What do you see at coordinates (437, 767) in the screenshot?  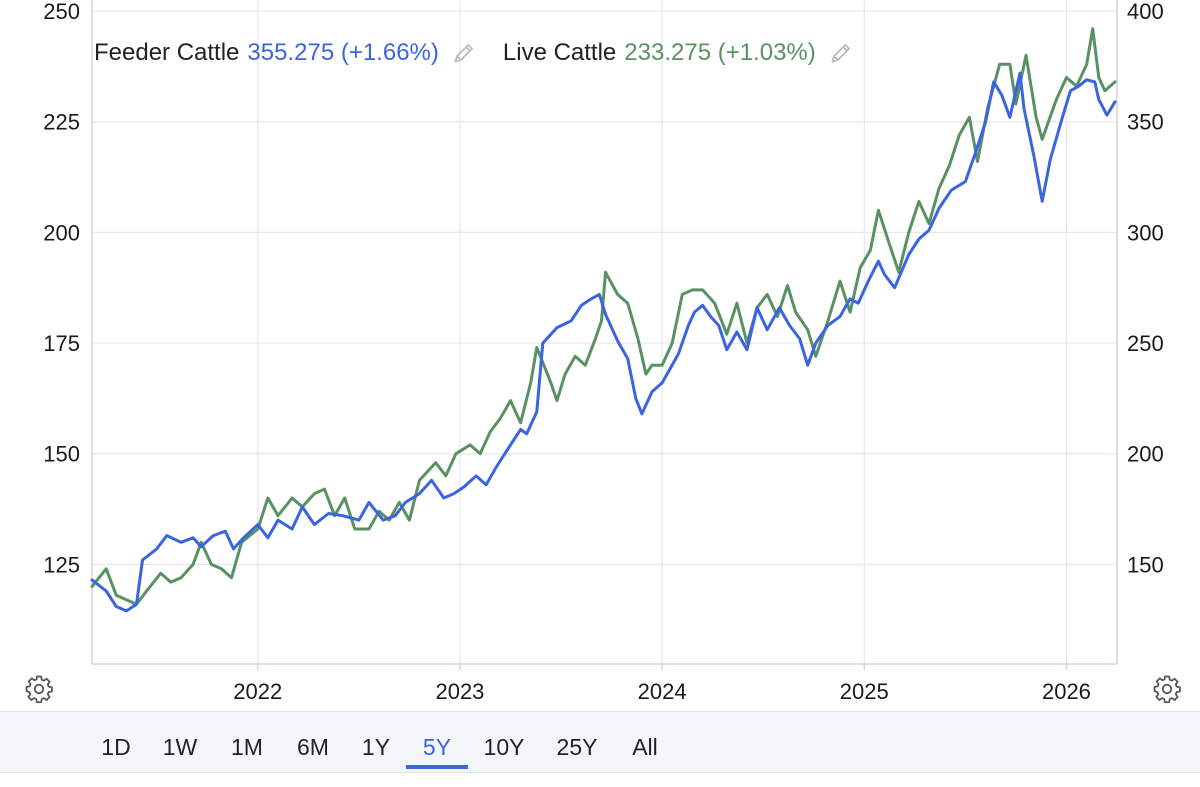 I see `active-range-indicator` at bounding box center [437, 767].